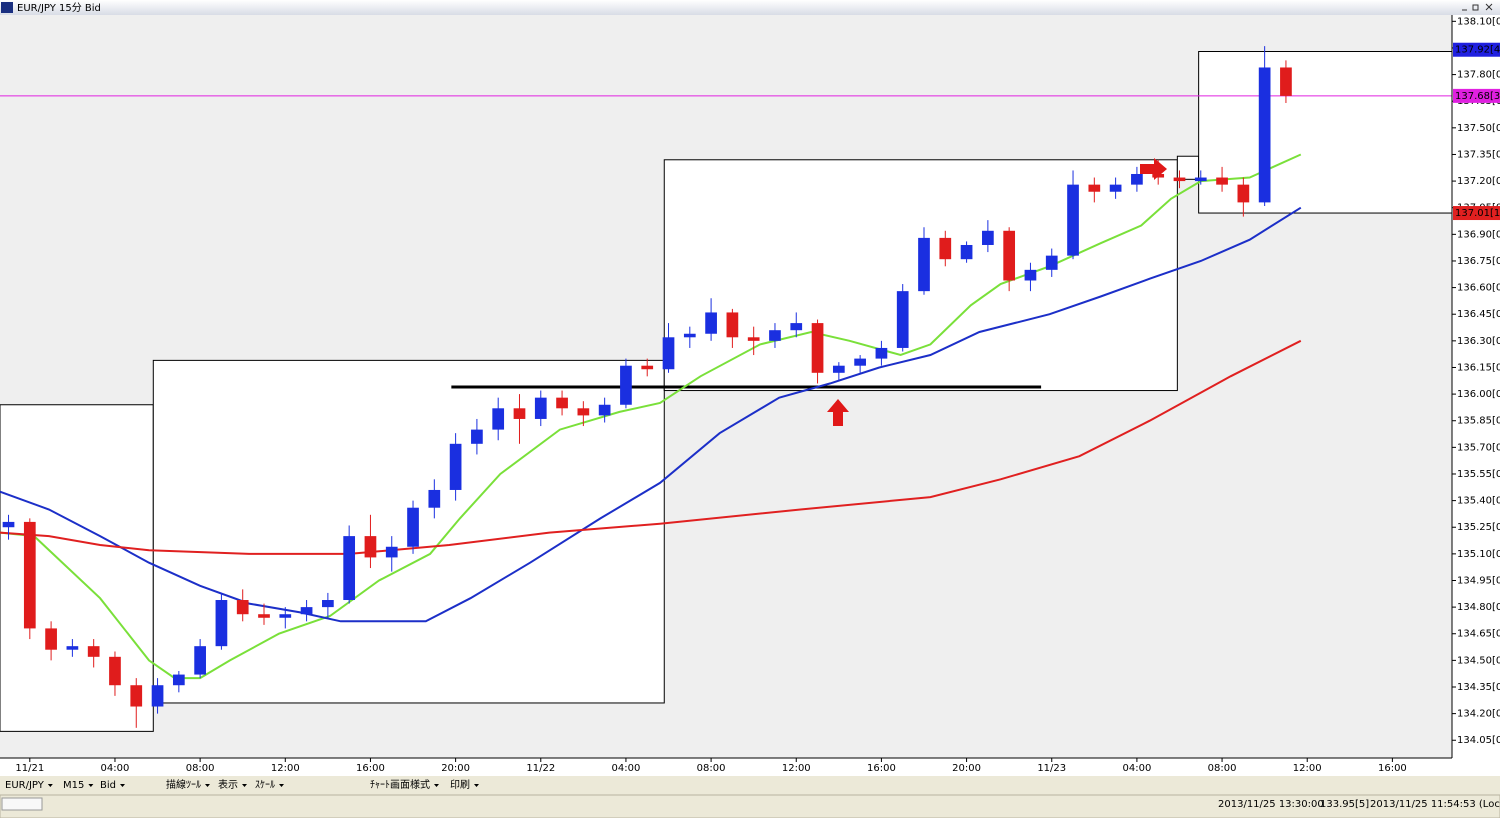 The height and width of the screenshot is (818, 1500). I want to click on x-tick-label: 04:00, so click(626, 768).